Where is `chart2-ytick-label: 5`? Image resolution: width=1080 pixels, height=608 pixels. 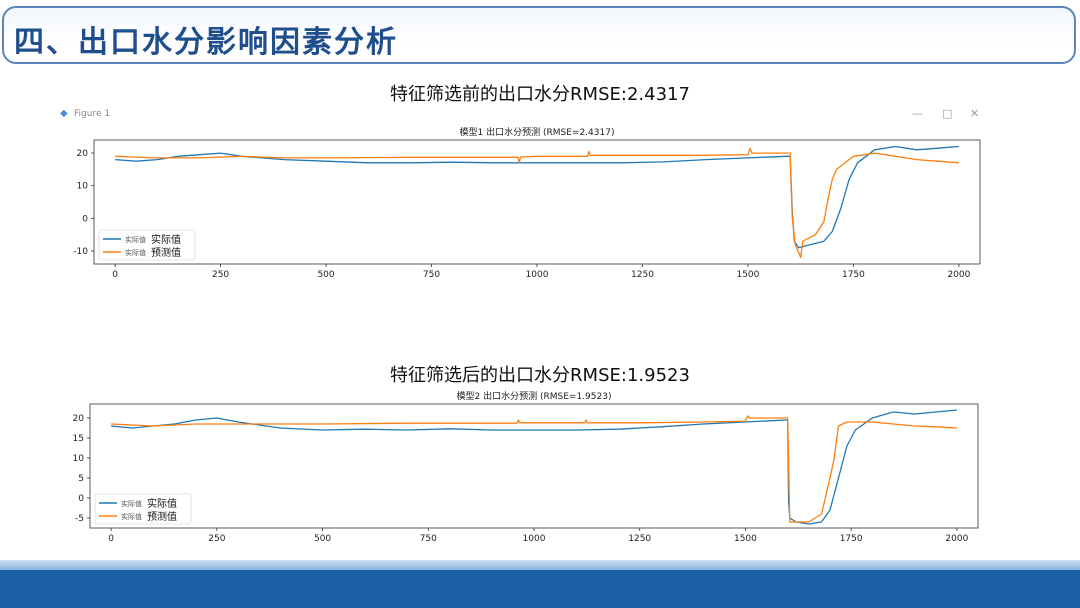
chart2-ytick-label: 5 is located at coordinates (81, 479).